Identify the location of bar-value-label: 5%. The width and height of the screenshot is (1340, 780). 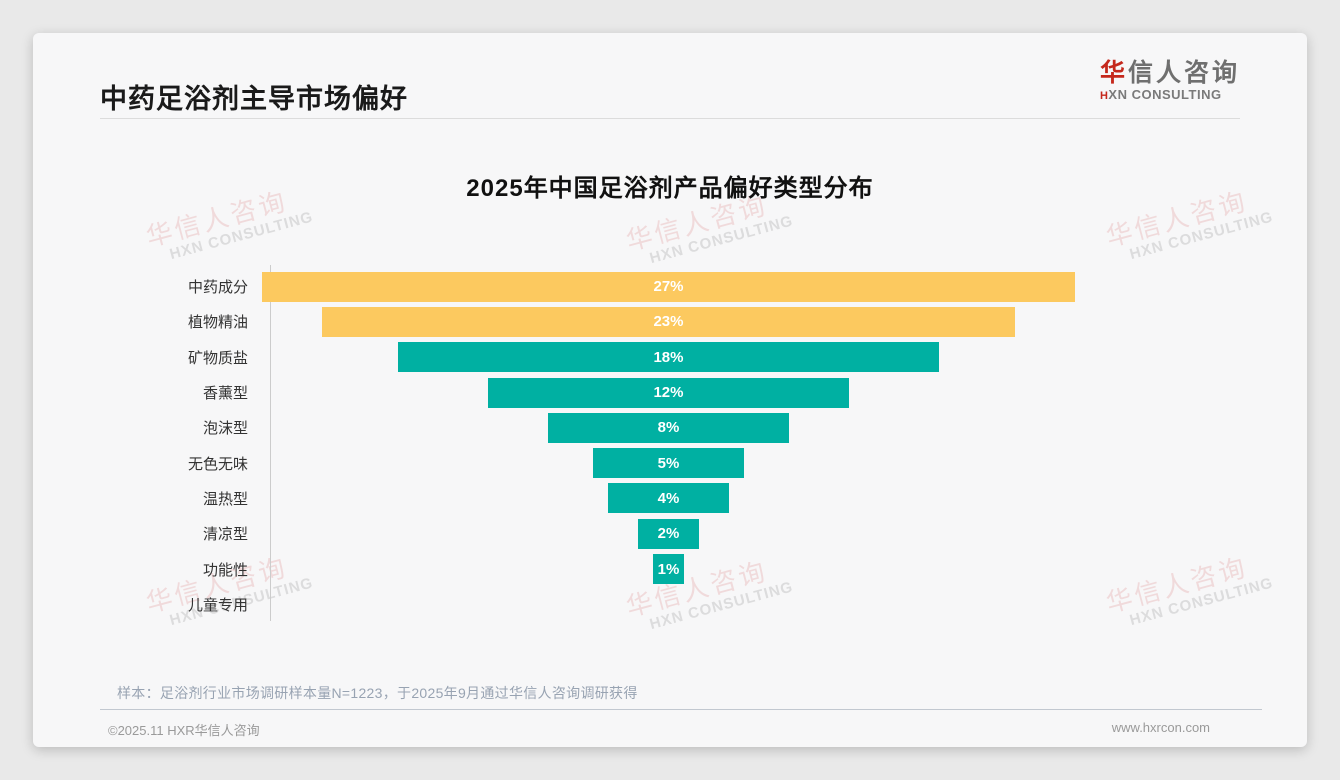
(668, 463).